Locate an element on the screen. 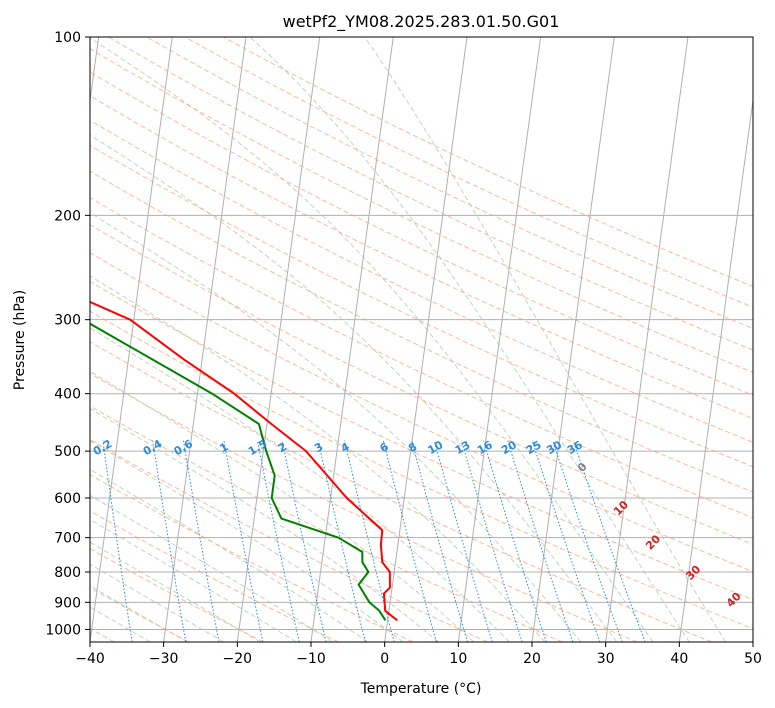 The image size is (775, 708). x-tick-label: 0 is located at coordinates (384, 659).